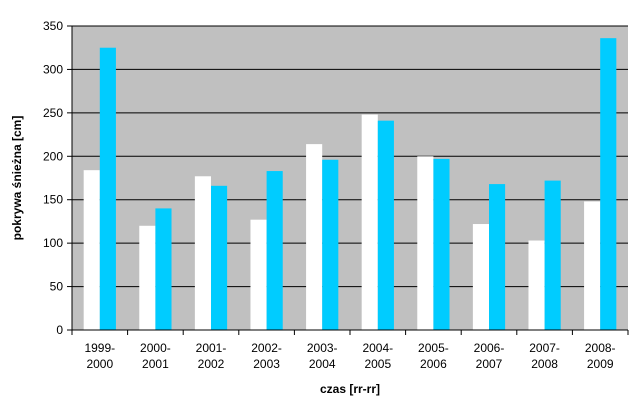 The image size is (644, 416). What do you see at coordinates (155, 348) in the screenshot?
I see `x-tick-label: 2000-` at bounding box center [155, 348].